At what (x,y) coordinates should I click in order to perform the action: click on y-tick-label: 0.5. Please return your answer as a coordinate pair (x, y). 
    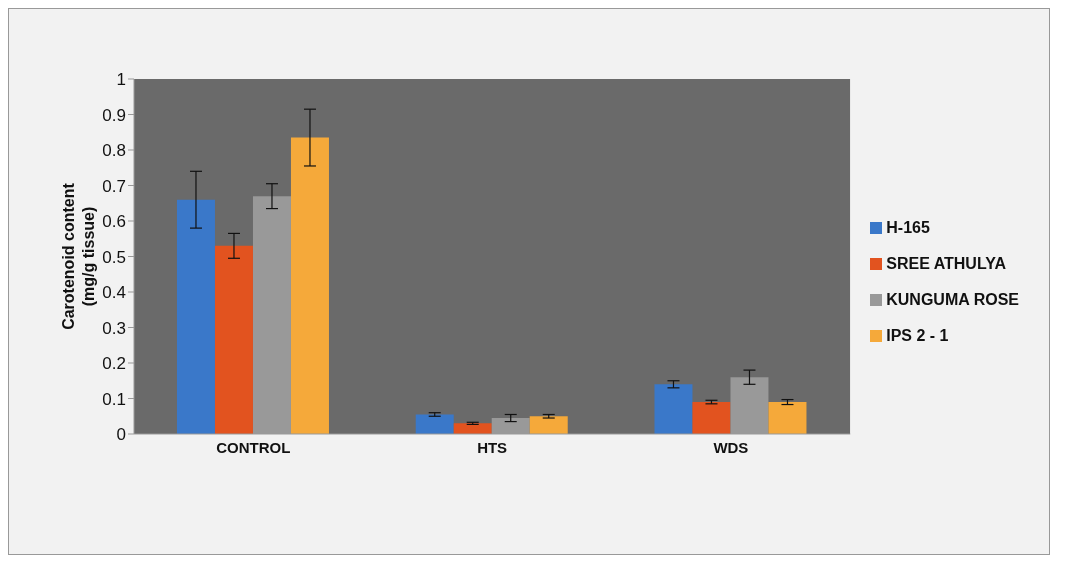
    Looking at the image, I should click on (114, 257).